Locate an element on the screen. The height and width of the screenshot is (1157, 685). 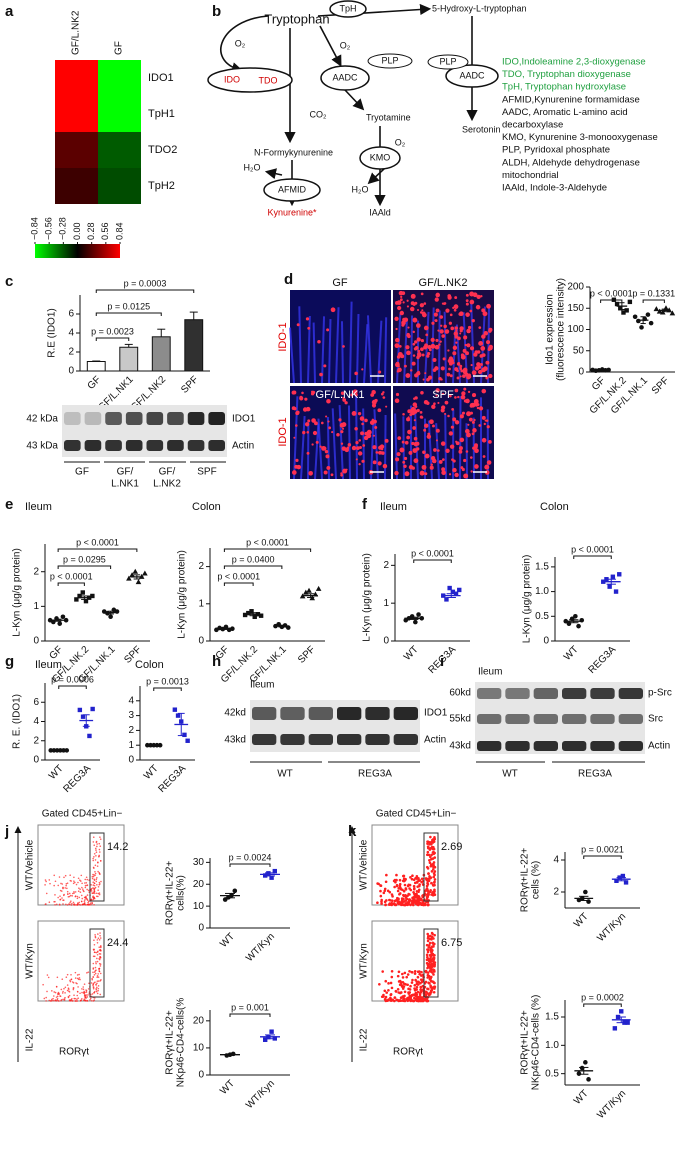
y-tick-label: 50 is located at coordinates (579, 350).